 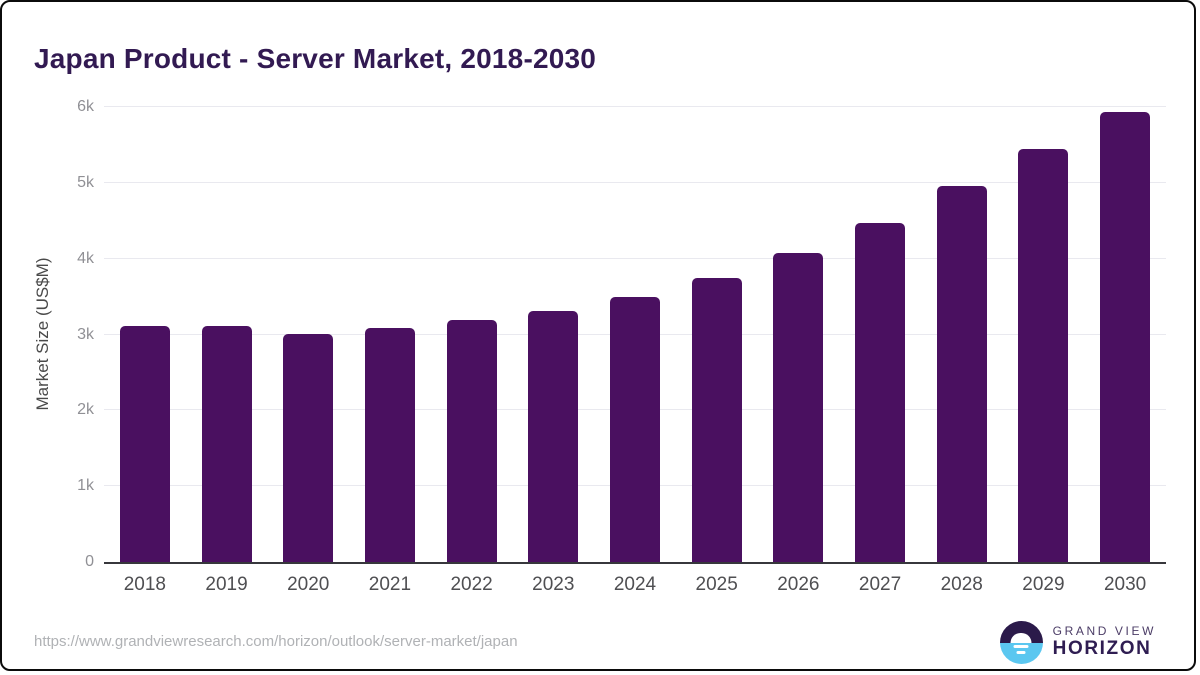 I want to click on bar-2021, so click(x=389, y=445).